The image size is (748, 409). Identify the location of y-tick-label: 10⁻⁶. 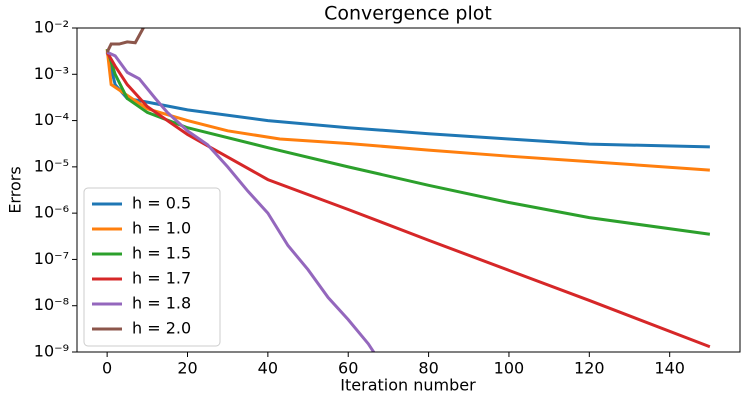
(51, 212).